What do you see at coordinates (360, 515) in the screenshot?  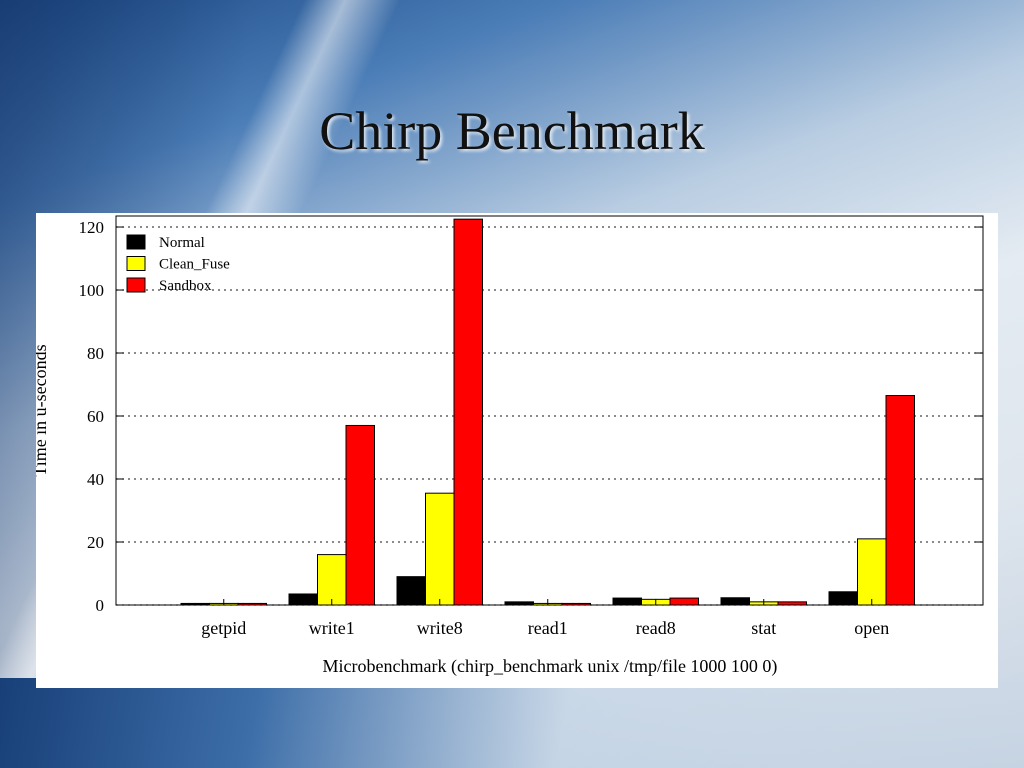 I see `bar-sandbox-write1` at bounding box center [360, 515].